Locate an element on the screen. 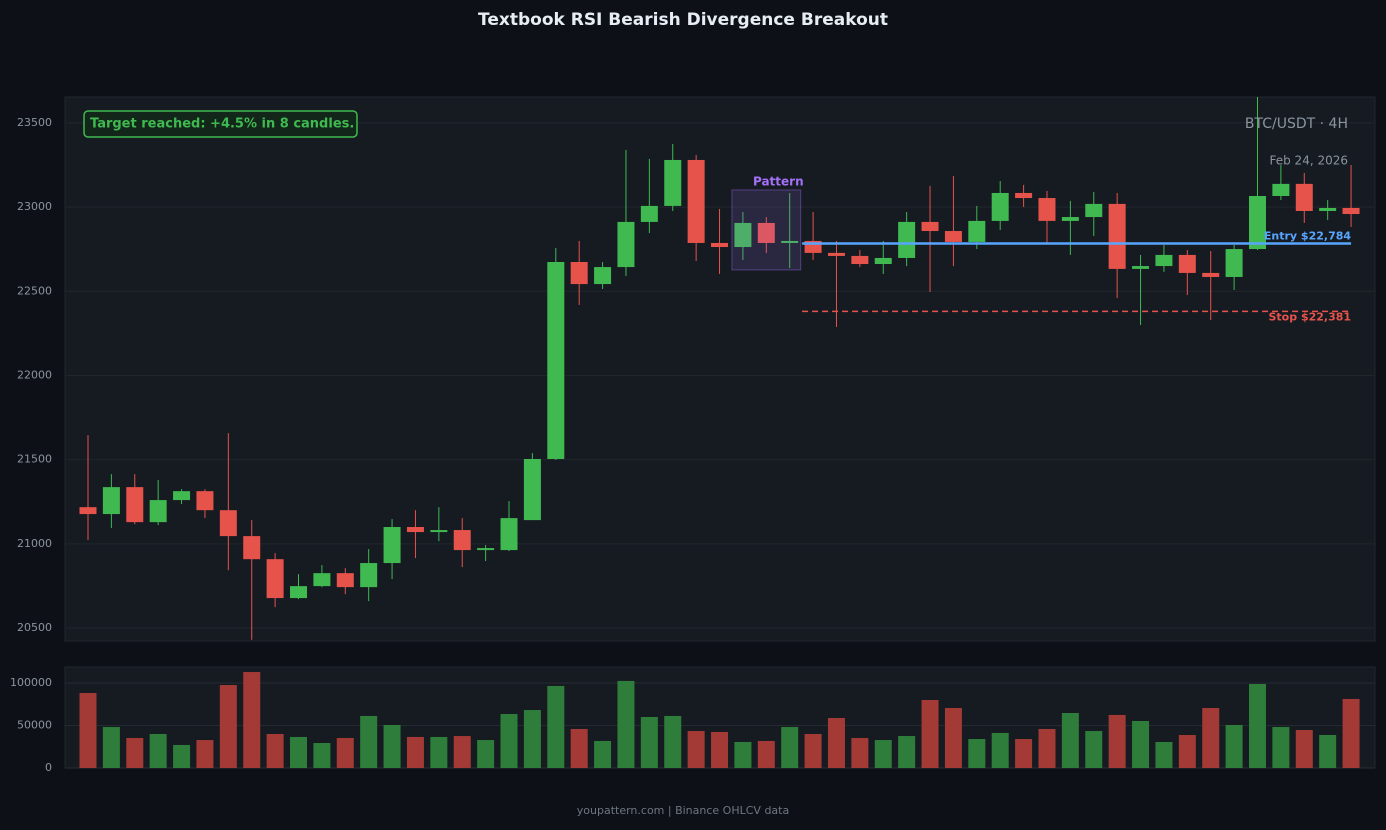  level-label: Entry $22,784 is located at coordinates (1307, 235).